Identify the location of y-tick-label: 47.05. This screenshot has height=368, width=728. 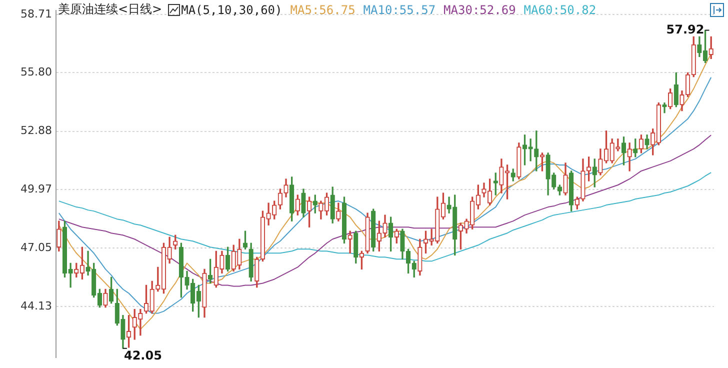
(36, 247).